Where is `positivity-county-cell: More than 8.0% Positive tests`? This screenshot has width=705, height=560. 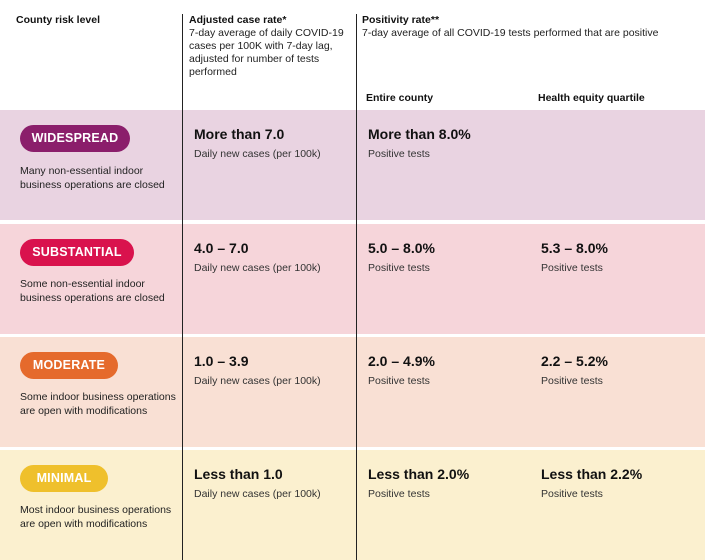
positivity-county-cell: More than 8.0% Positive tests is located at coordinates (442, 165).